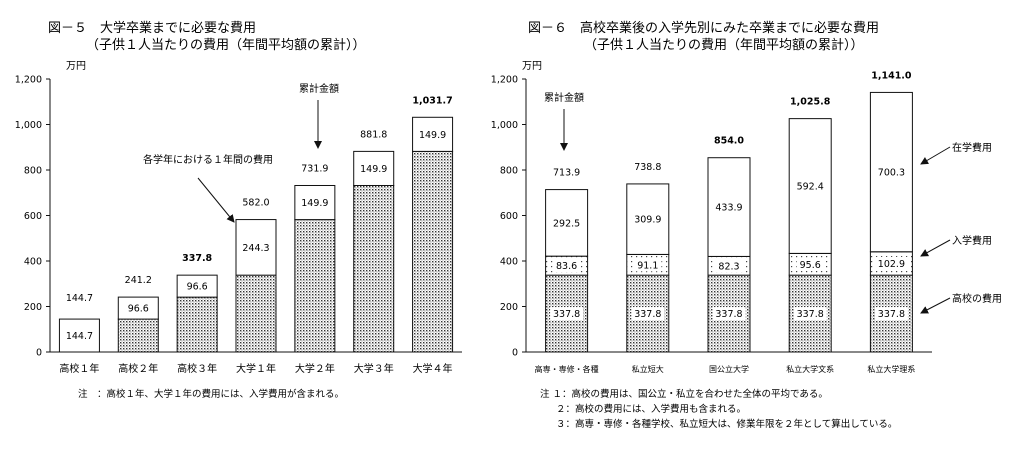 The image size is (1024, 449). Describe the element at coordinates (33, 307) in the screenshot. I see `chart5-y-tick-label: 200` at that location.